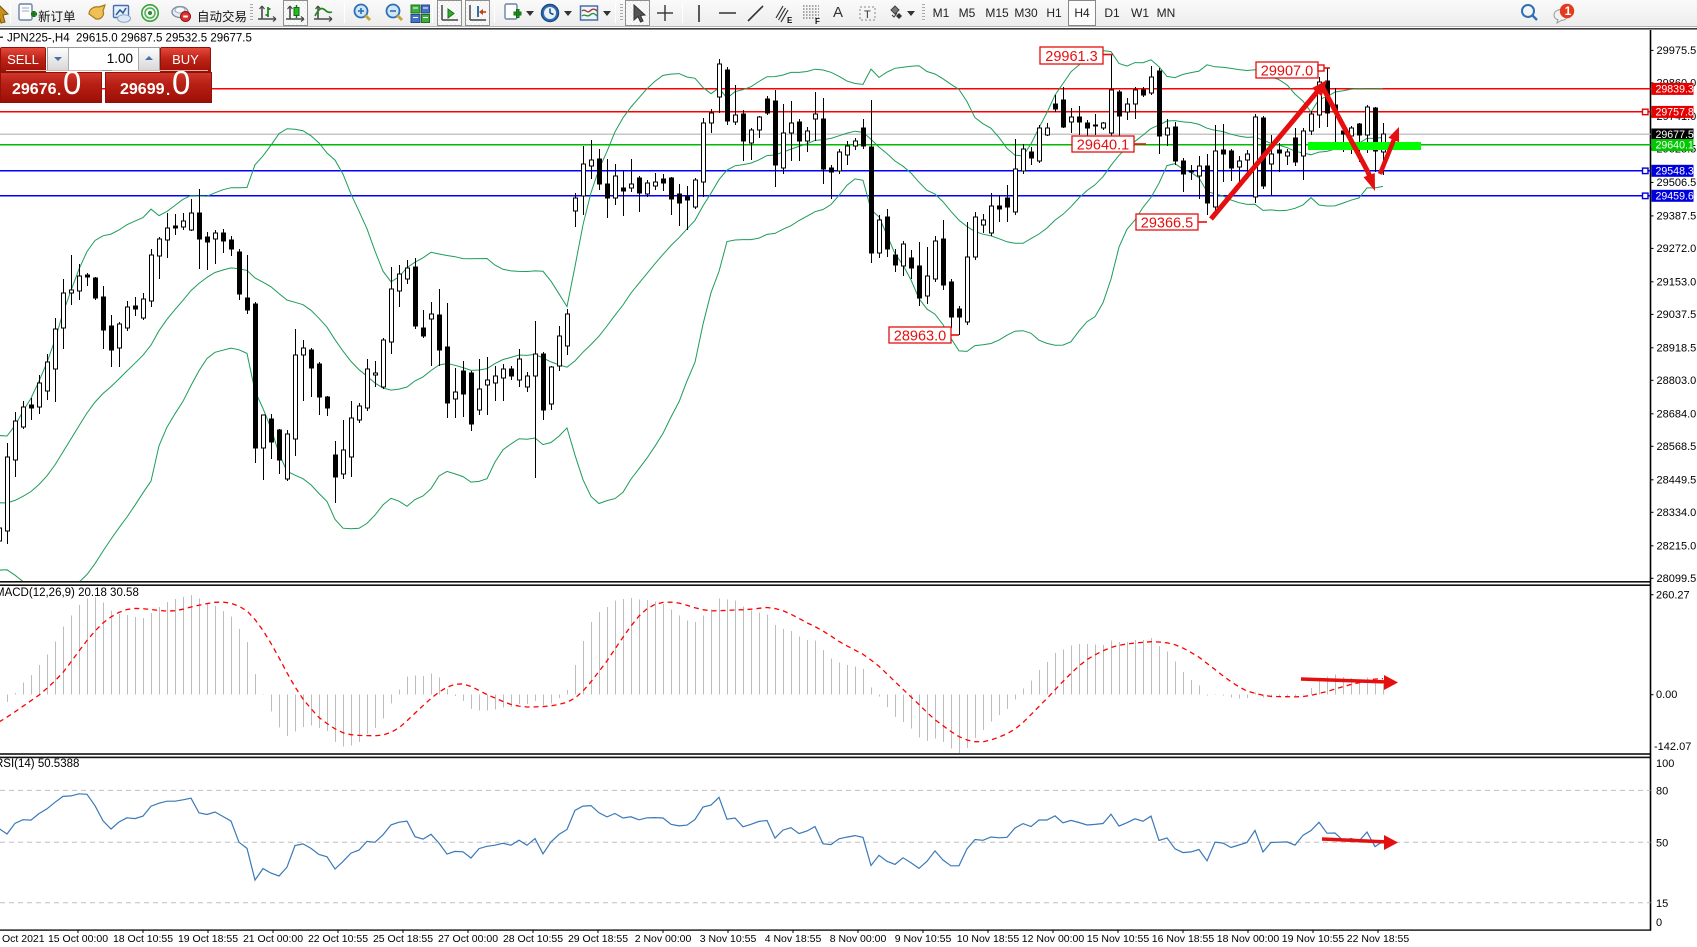 The image size is (1697, 947). What do you see at coordinates (1677, 481) in the screenshot?
I see `svg-text: 28449.5` at bounding box center [1677, 481].